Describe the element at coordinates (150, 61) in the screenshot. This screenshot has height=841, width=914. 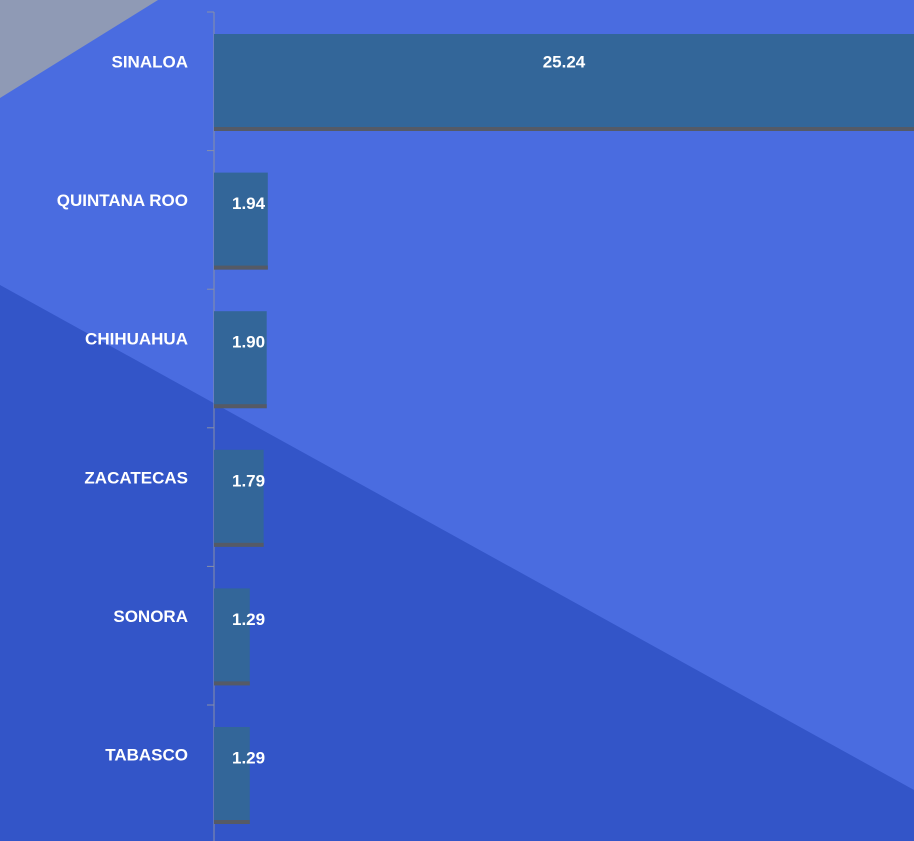
I see `y-tick-label: SINALOA` at that location.